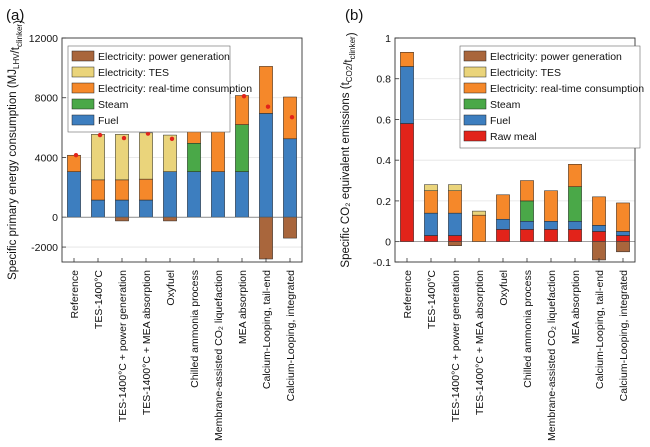 The height and width of the screenshot is (447, 650). What do you see at coordinates (513, 137) in the screenshot?
I see `legend-label: Raw meal` at bounding box center [513, 137].